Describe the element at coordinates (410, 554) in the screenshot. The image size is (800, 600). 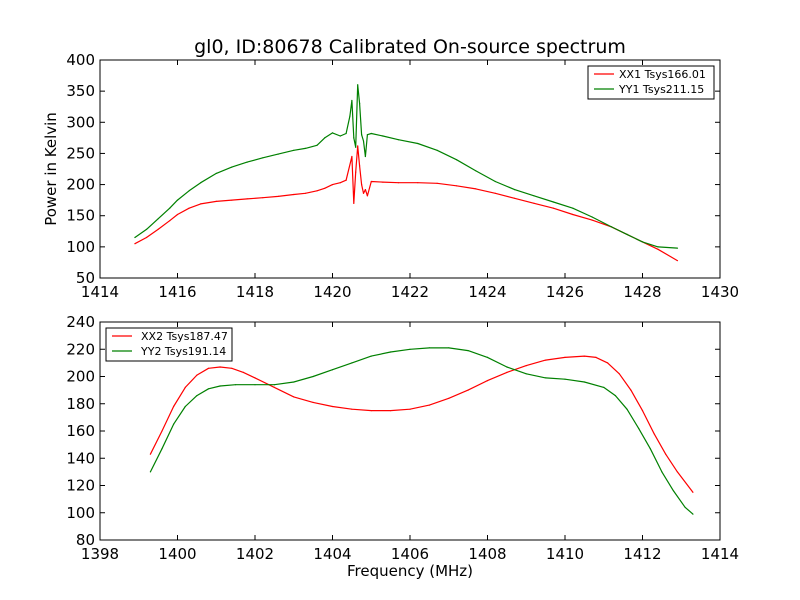
I see `x-tick-label: 1406` at that location.